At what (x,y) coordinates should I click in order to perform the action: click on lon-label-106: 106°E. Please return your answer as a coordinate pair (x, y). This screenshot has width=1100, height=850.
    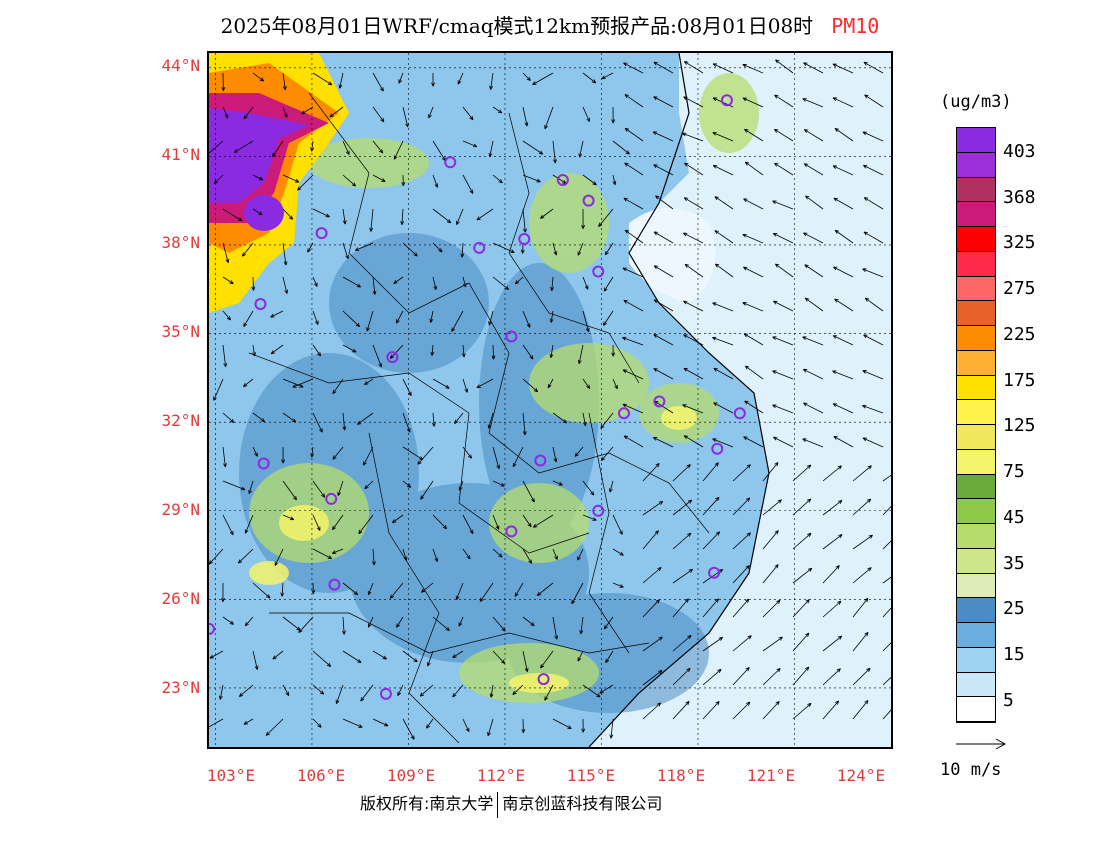
    Looking at the image, I should click on (321, 775).